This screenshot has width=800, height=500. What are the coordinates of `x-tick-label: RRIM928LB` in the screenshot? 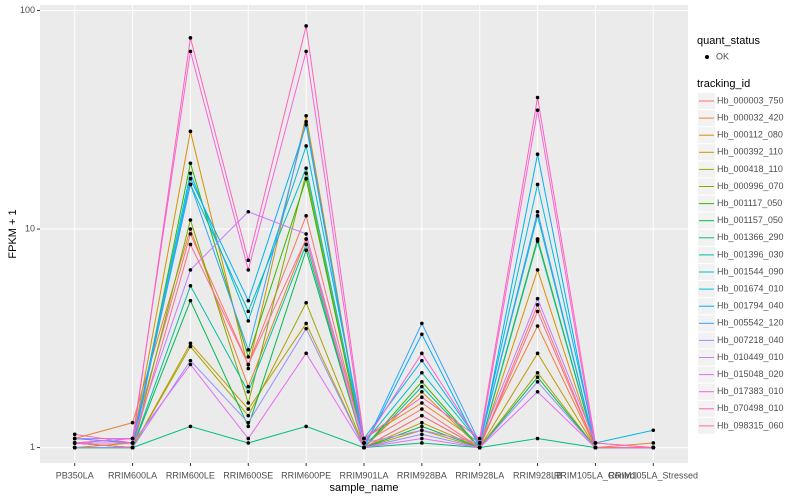 It's located at (537, 475).